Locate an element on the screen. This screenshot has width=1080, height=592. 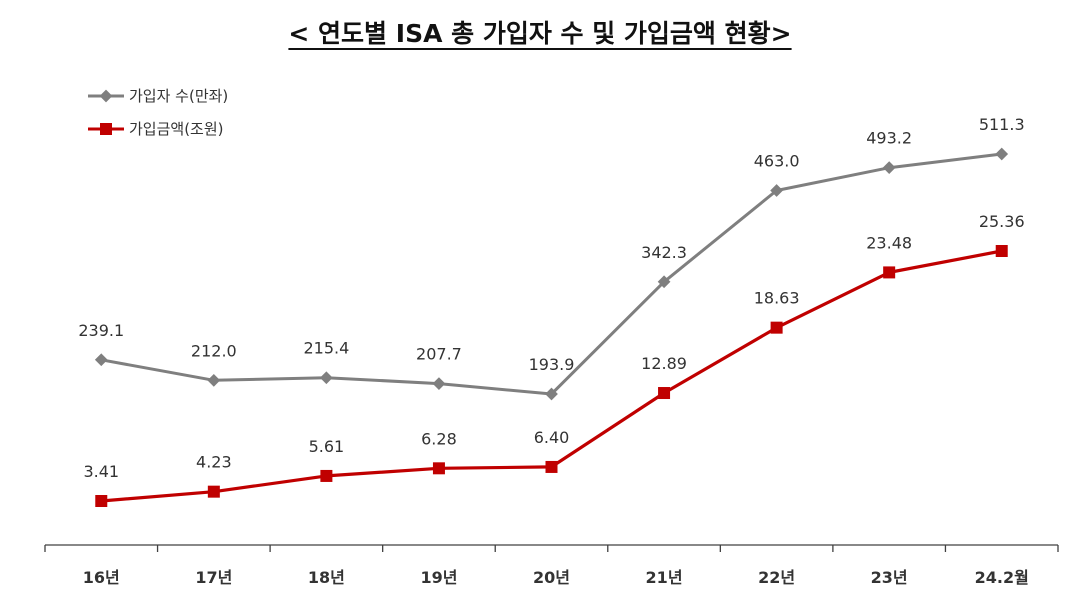
data-label: 23.48 is located at coordinates (889, 242).